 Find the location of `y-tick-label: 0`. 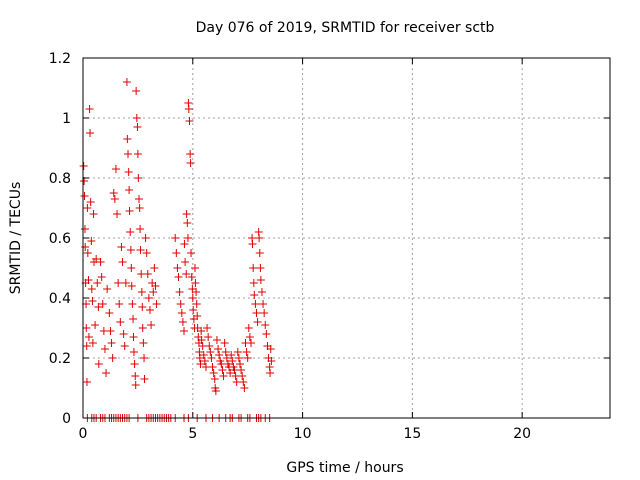

y-tick-label: 0 is located at coordinates (66, 419).